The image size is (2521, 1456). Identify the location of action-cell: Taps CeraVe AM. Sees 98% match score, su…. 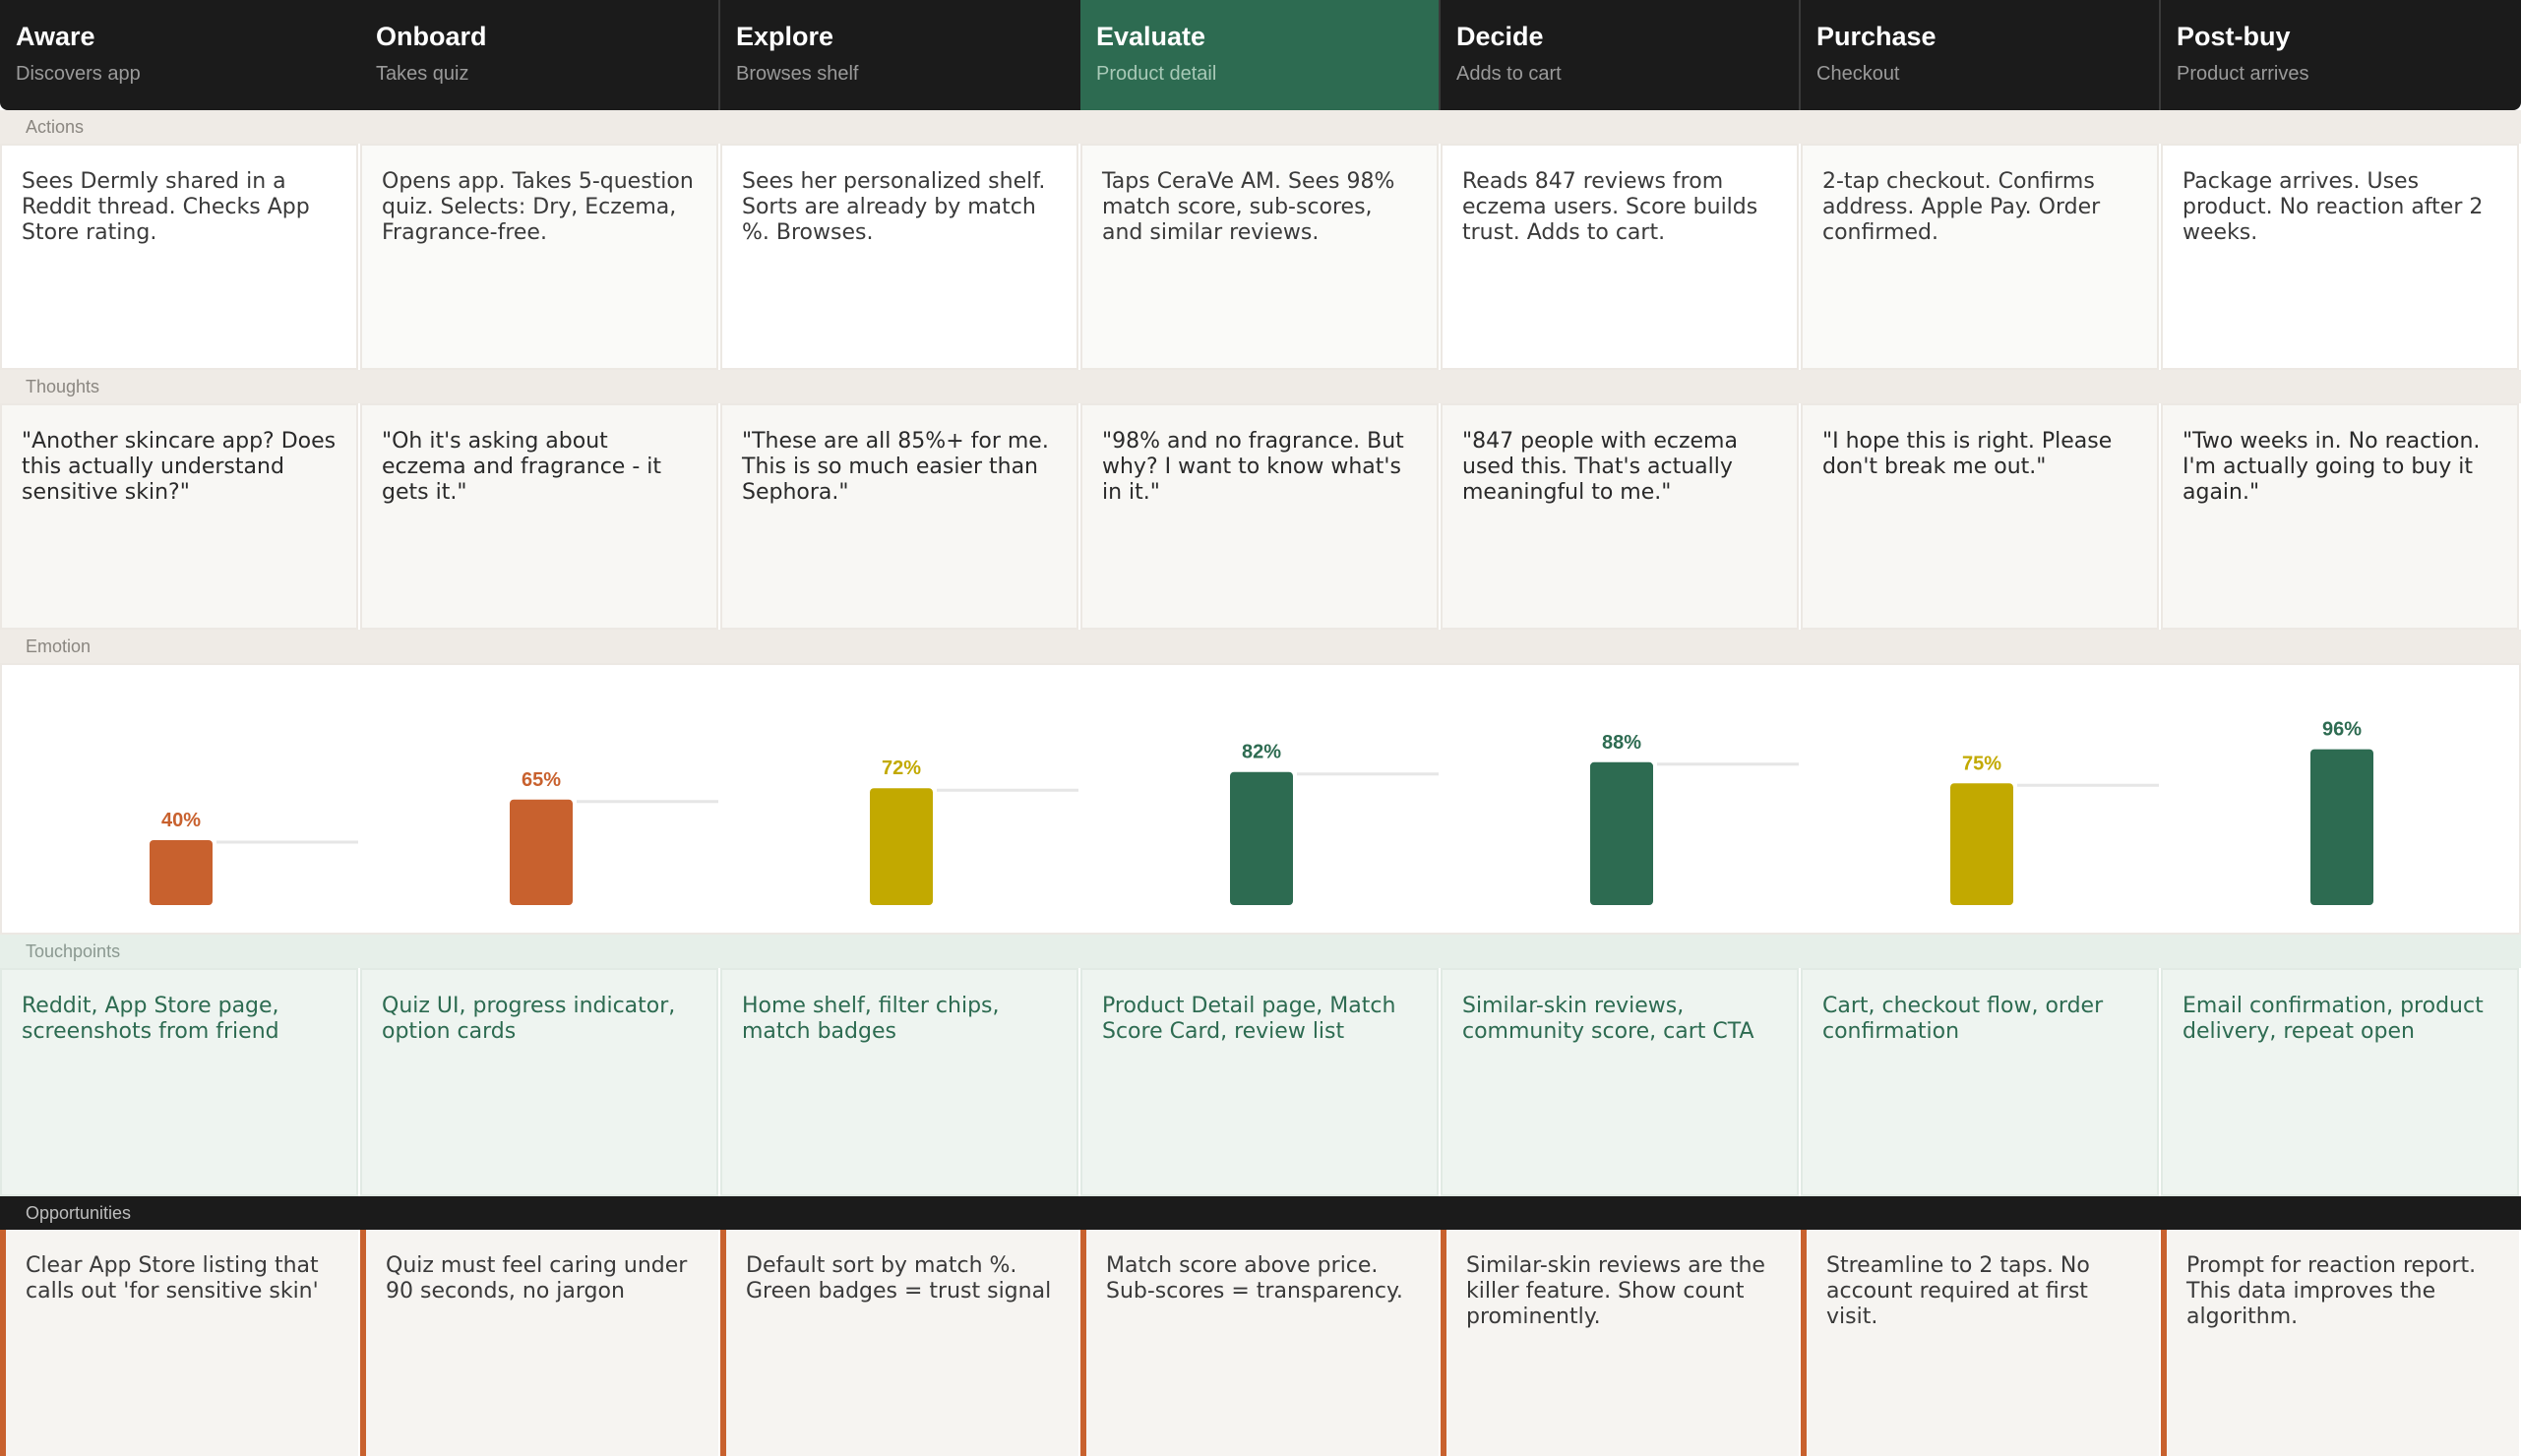
(1259, 257).